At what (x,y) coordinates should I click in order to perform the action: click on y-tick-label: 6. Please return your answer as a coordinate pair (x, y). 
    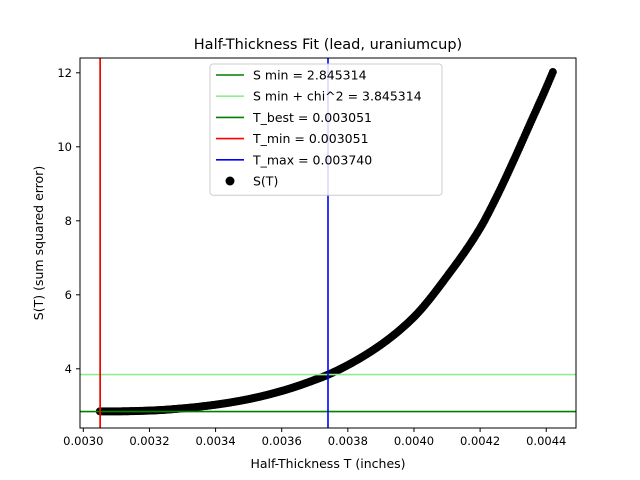
    Looking at the image, I should click on (68, 295).